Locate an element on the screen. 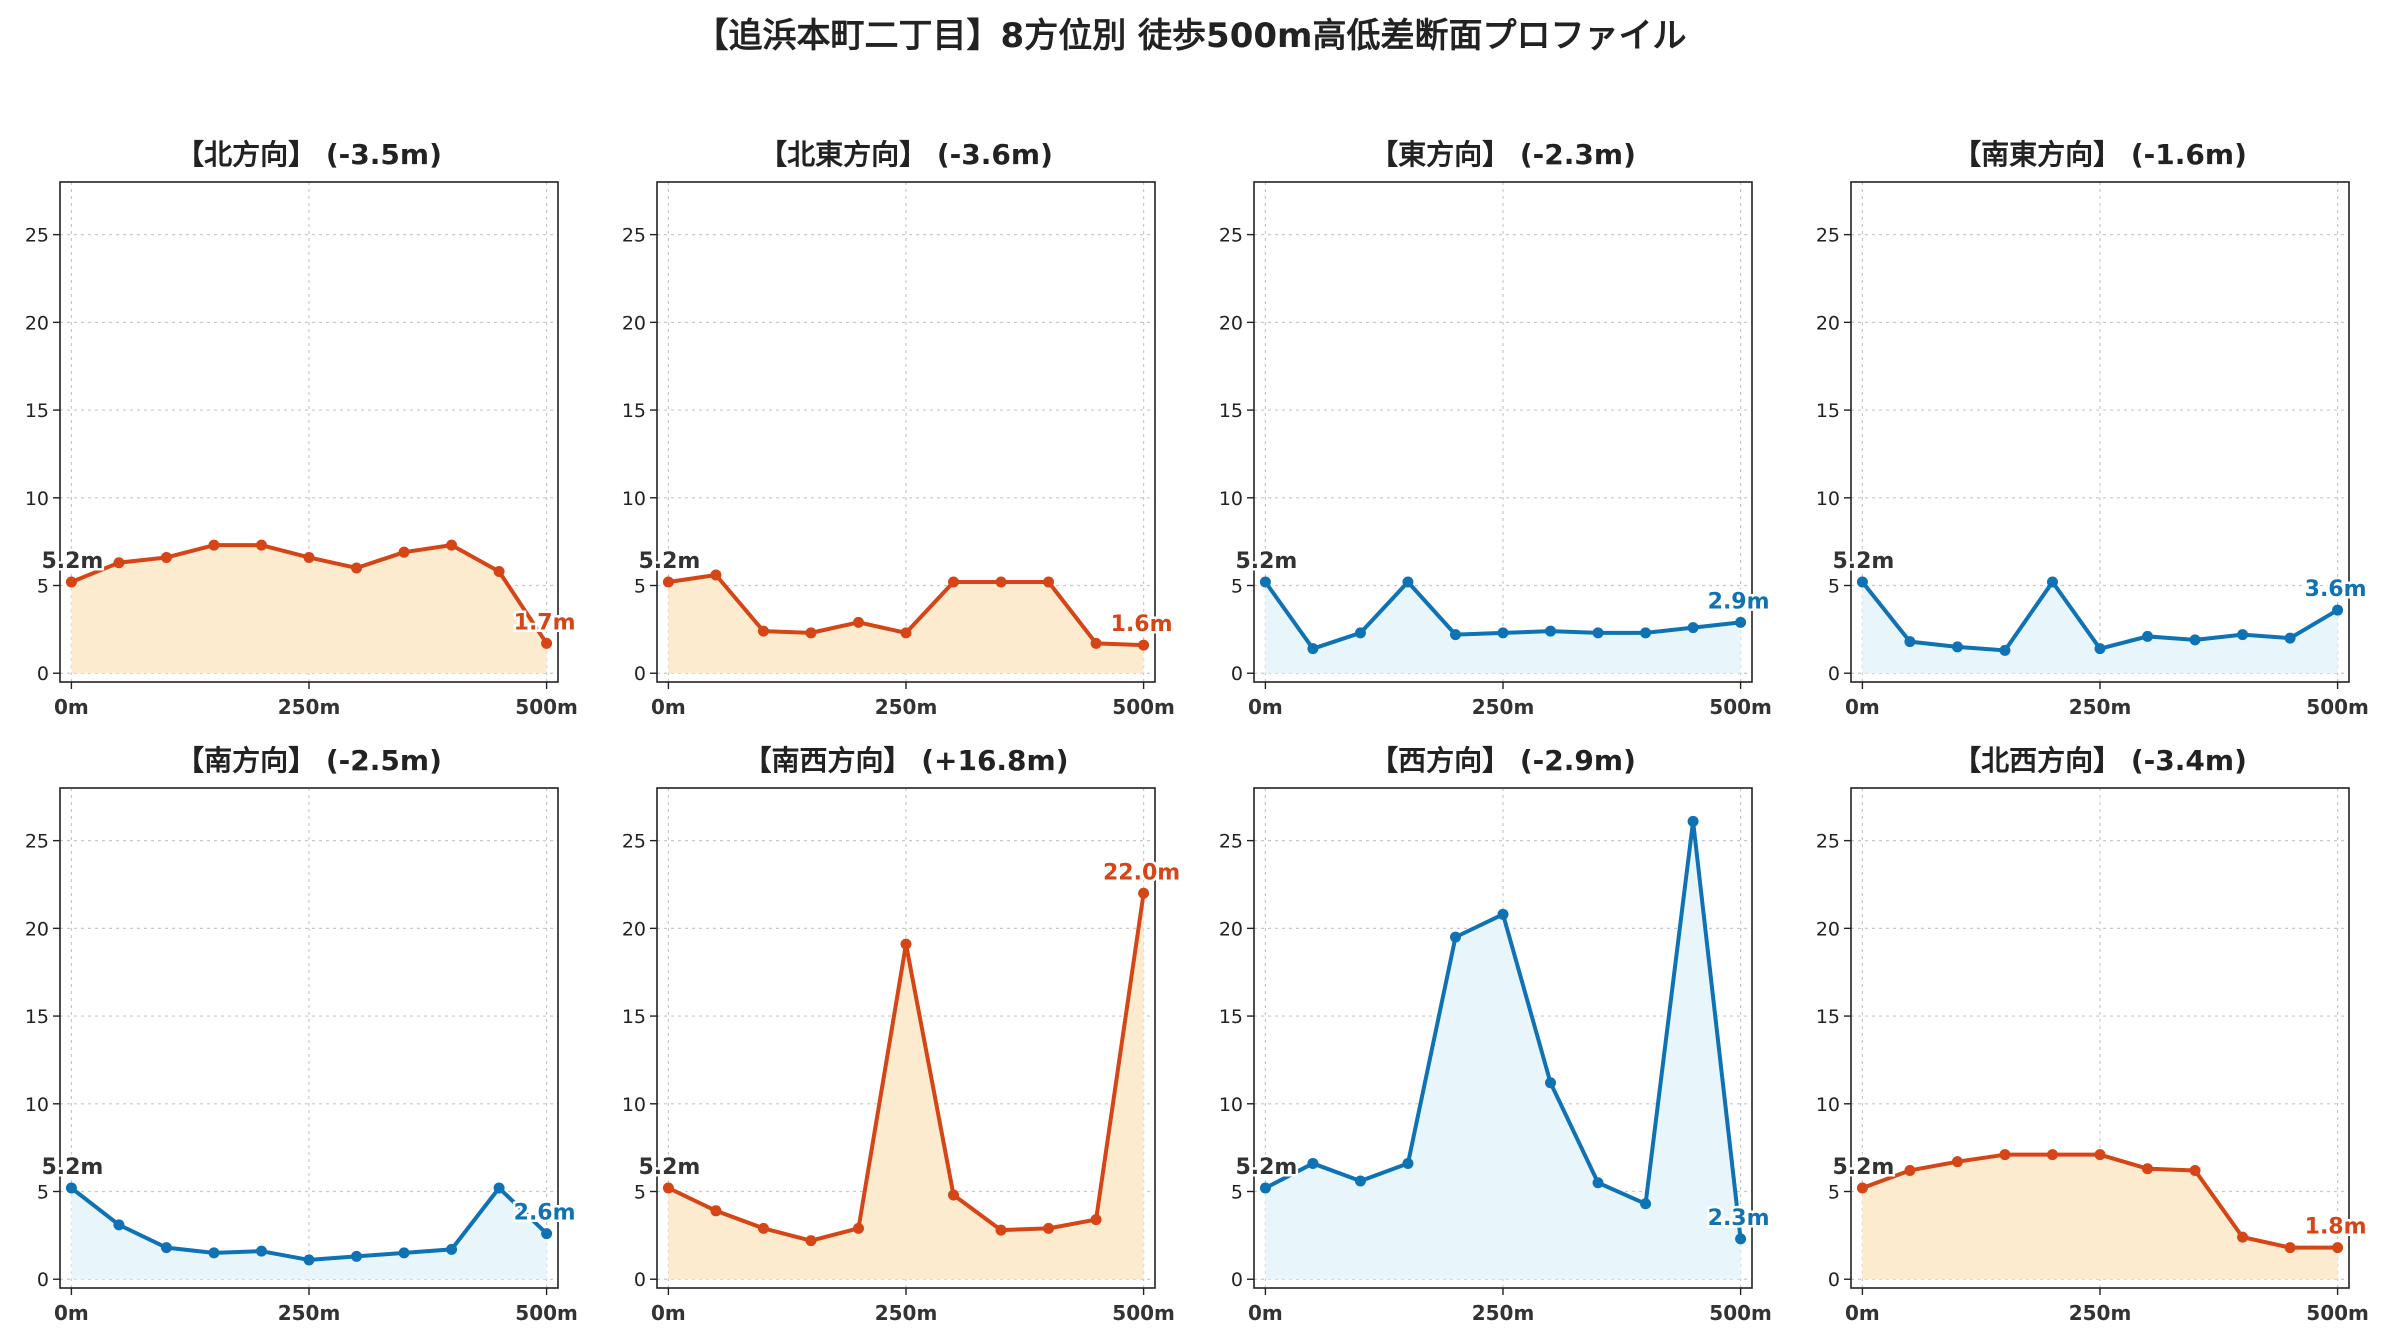 The image size is (2381, 1340). panel-title: 【北方向】 (-3.5m) is located at coordinates (309, 154).